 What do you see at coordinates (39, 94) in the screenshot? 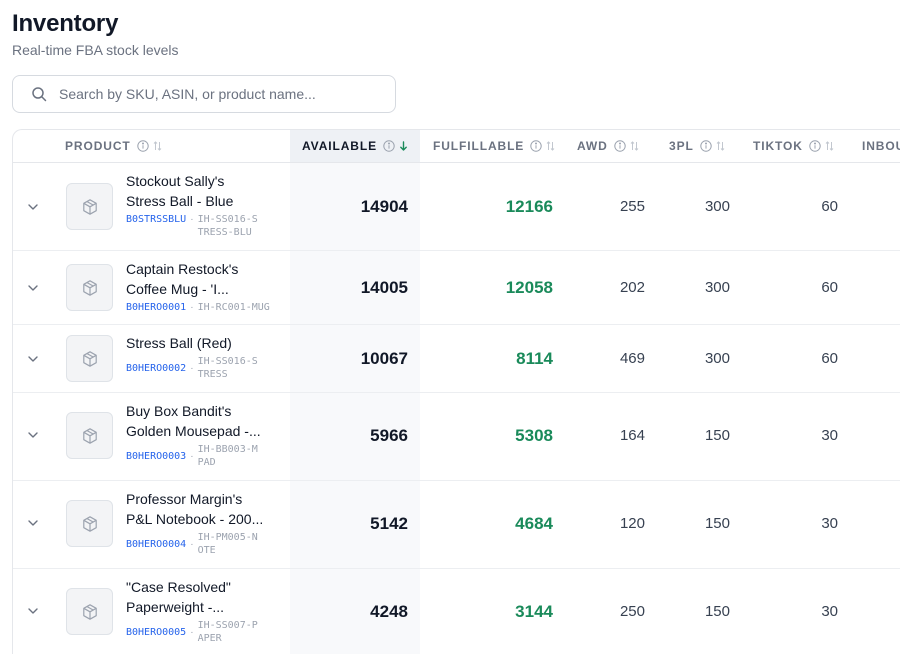
I see `search-icon` at bounding box center [39, 94].